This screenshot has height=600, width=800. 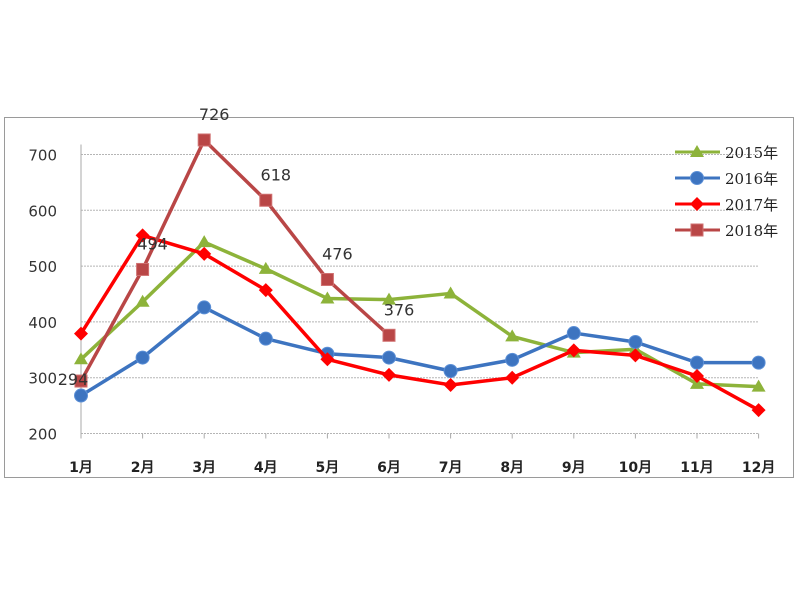 I want to click on legend-label: 2017年, so click(x=751, y=205).